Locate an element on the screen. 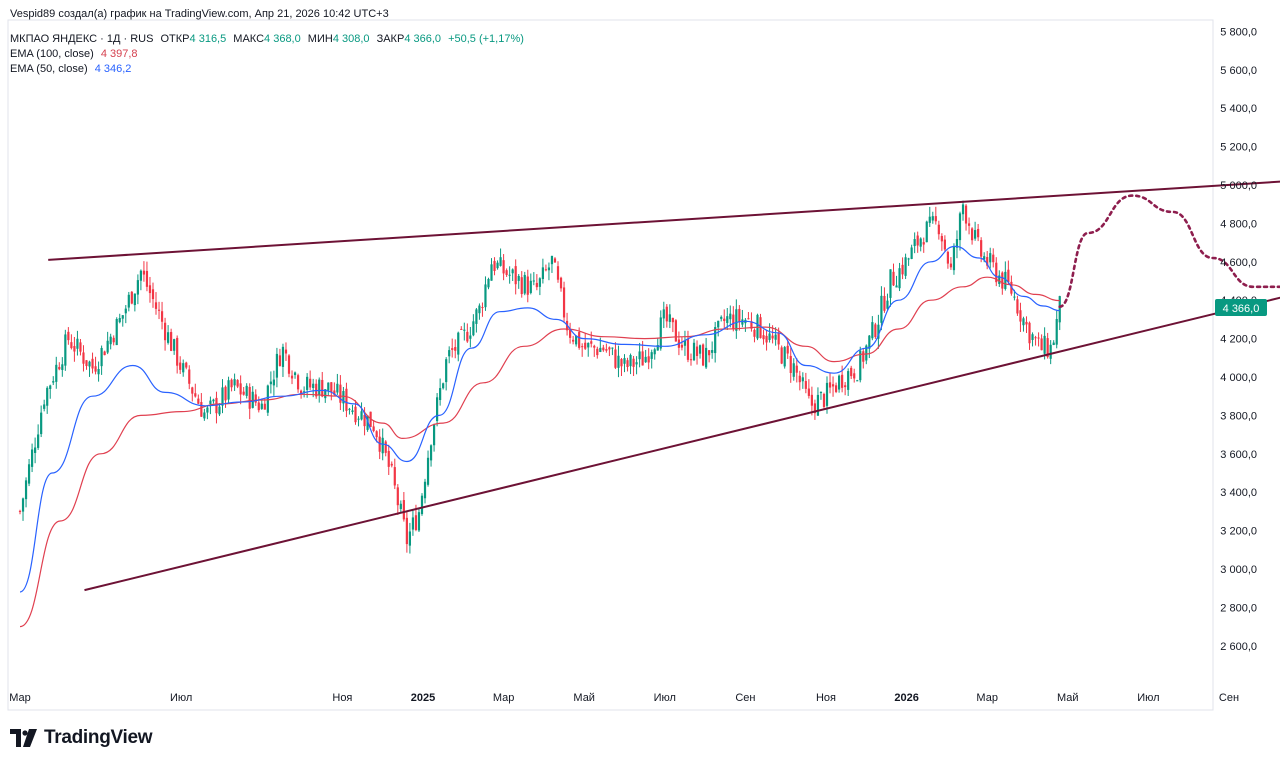  price-tick-label: 5 400,0 is located at coordinates (1238, 109).